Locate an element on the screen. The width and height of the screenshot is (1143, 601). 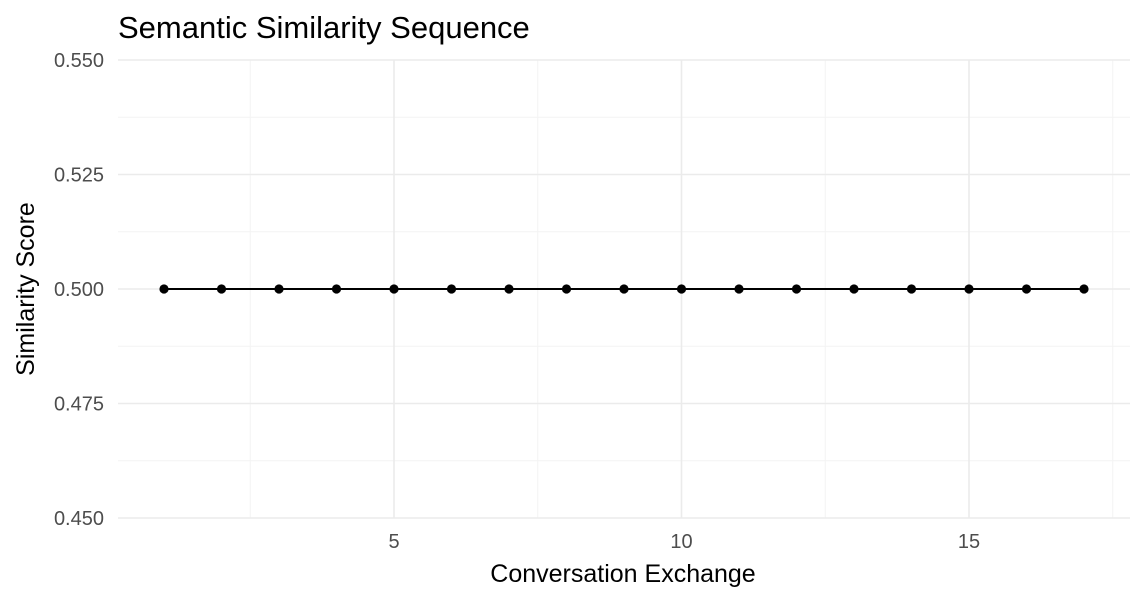
x-axis-ticks: 5 10 15 is located at coordinates (684, 542).